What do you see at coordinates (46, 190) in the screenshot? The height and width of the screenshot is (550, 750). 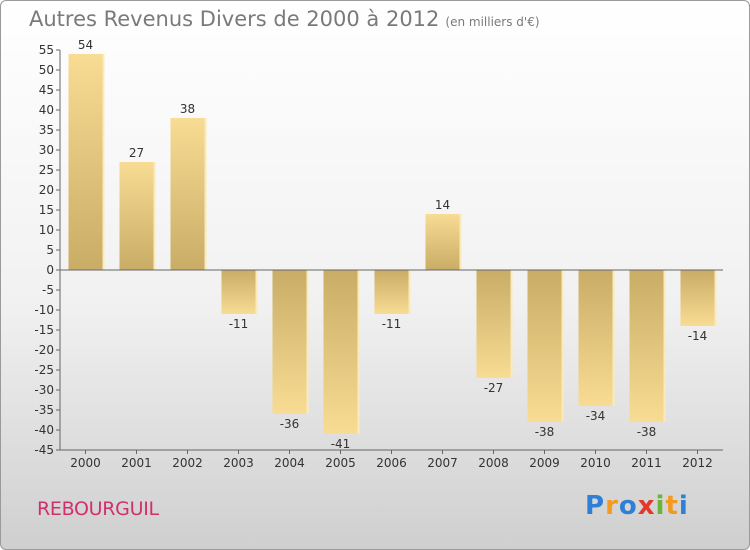 I see `y-tick-label: 20` at bounding box center [46, 190].